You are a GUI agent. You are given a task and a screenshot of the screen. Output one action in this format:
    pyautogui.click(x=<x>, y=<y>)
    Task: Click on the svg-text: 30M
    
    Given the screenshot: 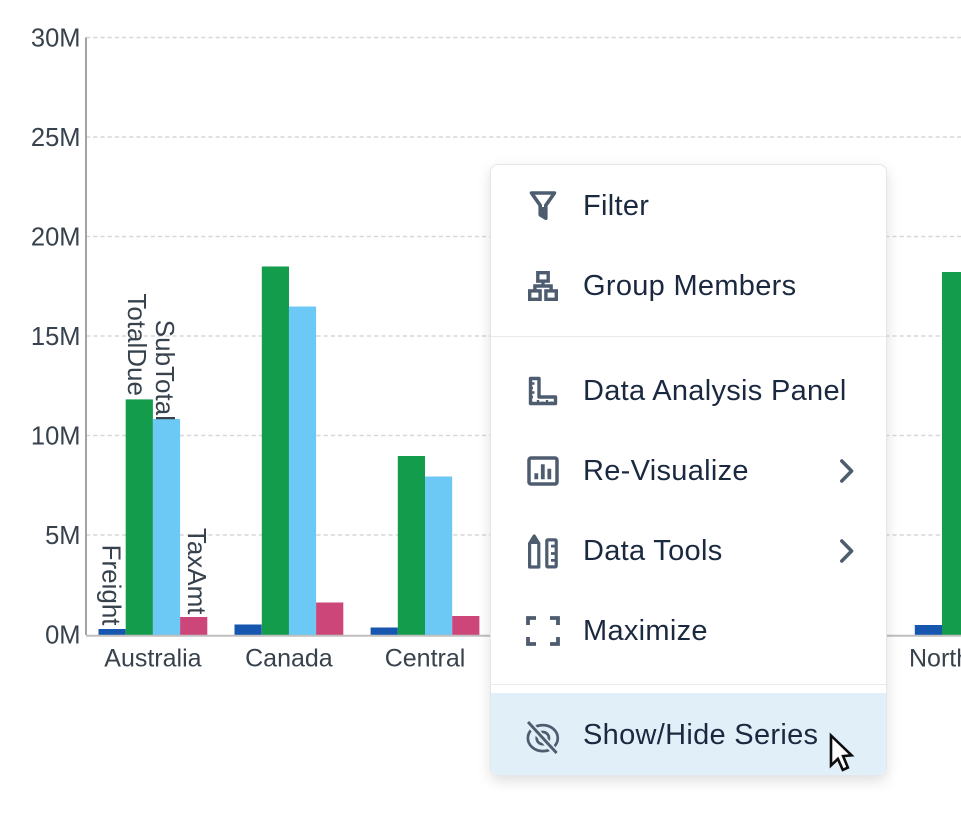 What is the action you would take?
    pyautogui.click(x=56, y=39)
    